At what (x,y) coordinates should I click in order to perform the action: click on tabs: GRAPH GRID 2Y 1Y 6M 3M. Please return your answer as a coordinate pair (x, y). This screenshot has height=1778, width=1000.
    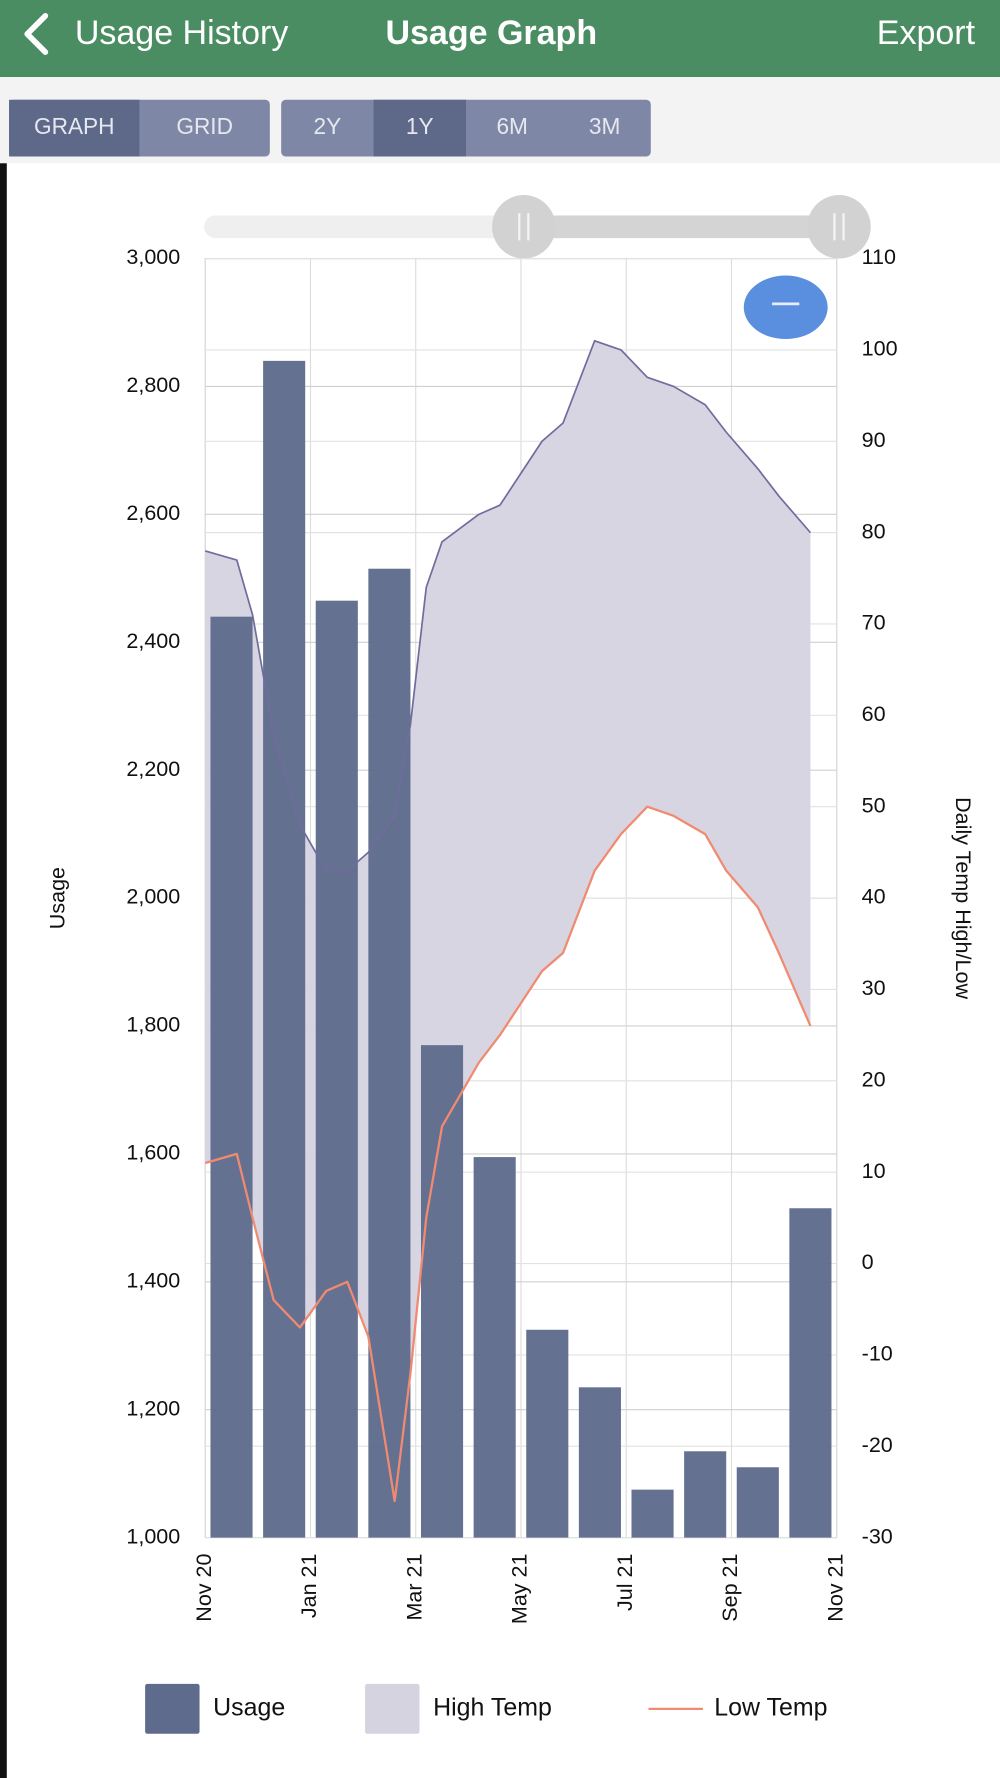
    Looking at the image, I should click on (330, 128).